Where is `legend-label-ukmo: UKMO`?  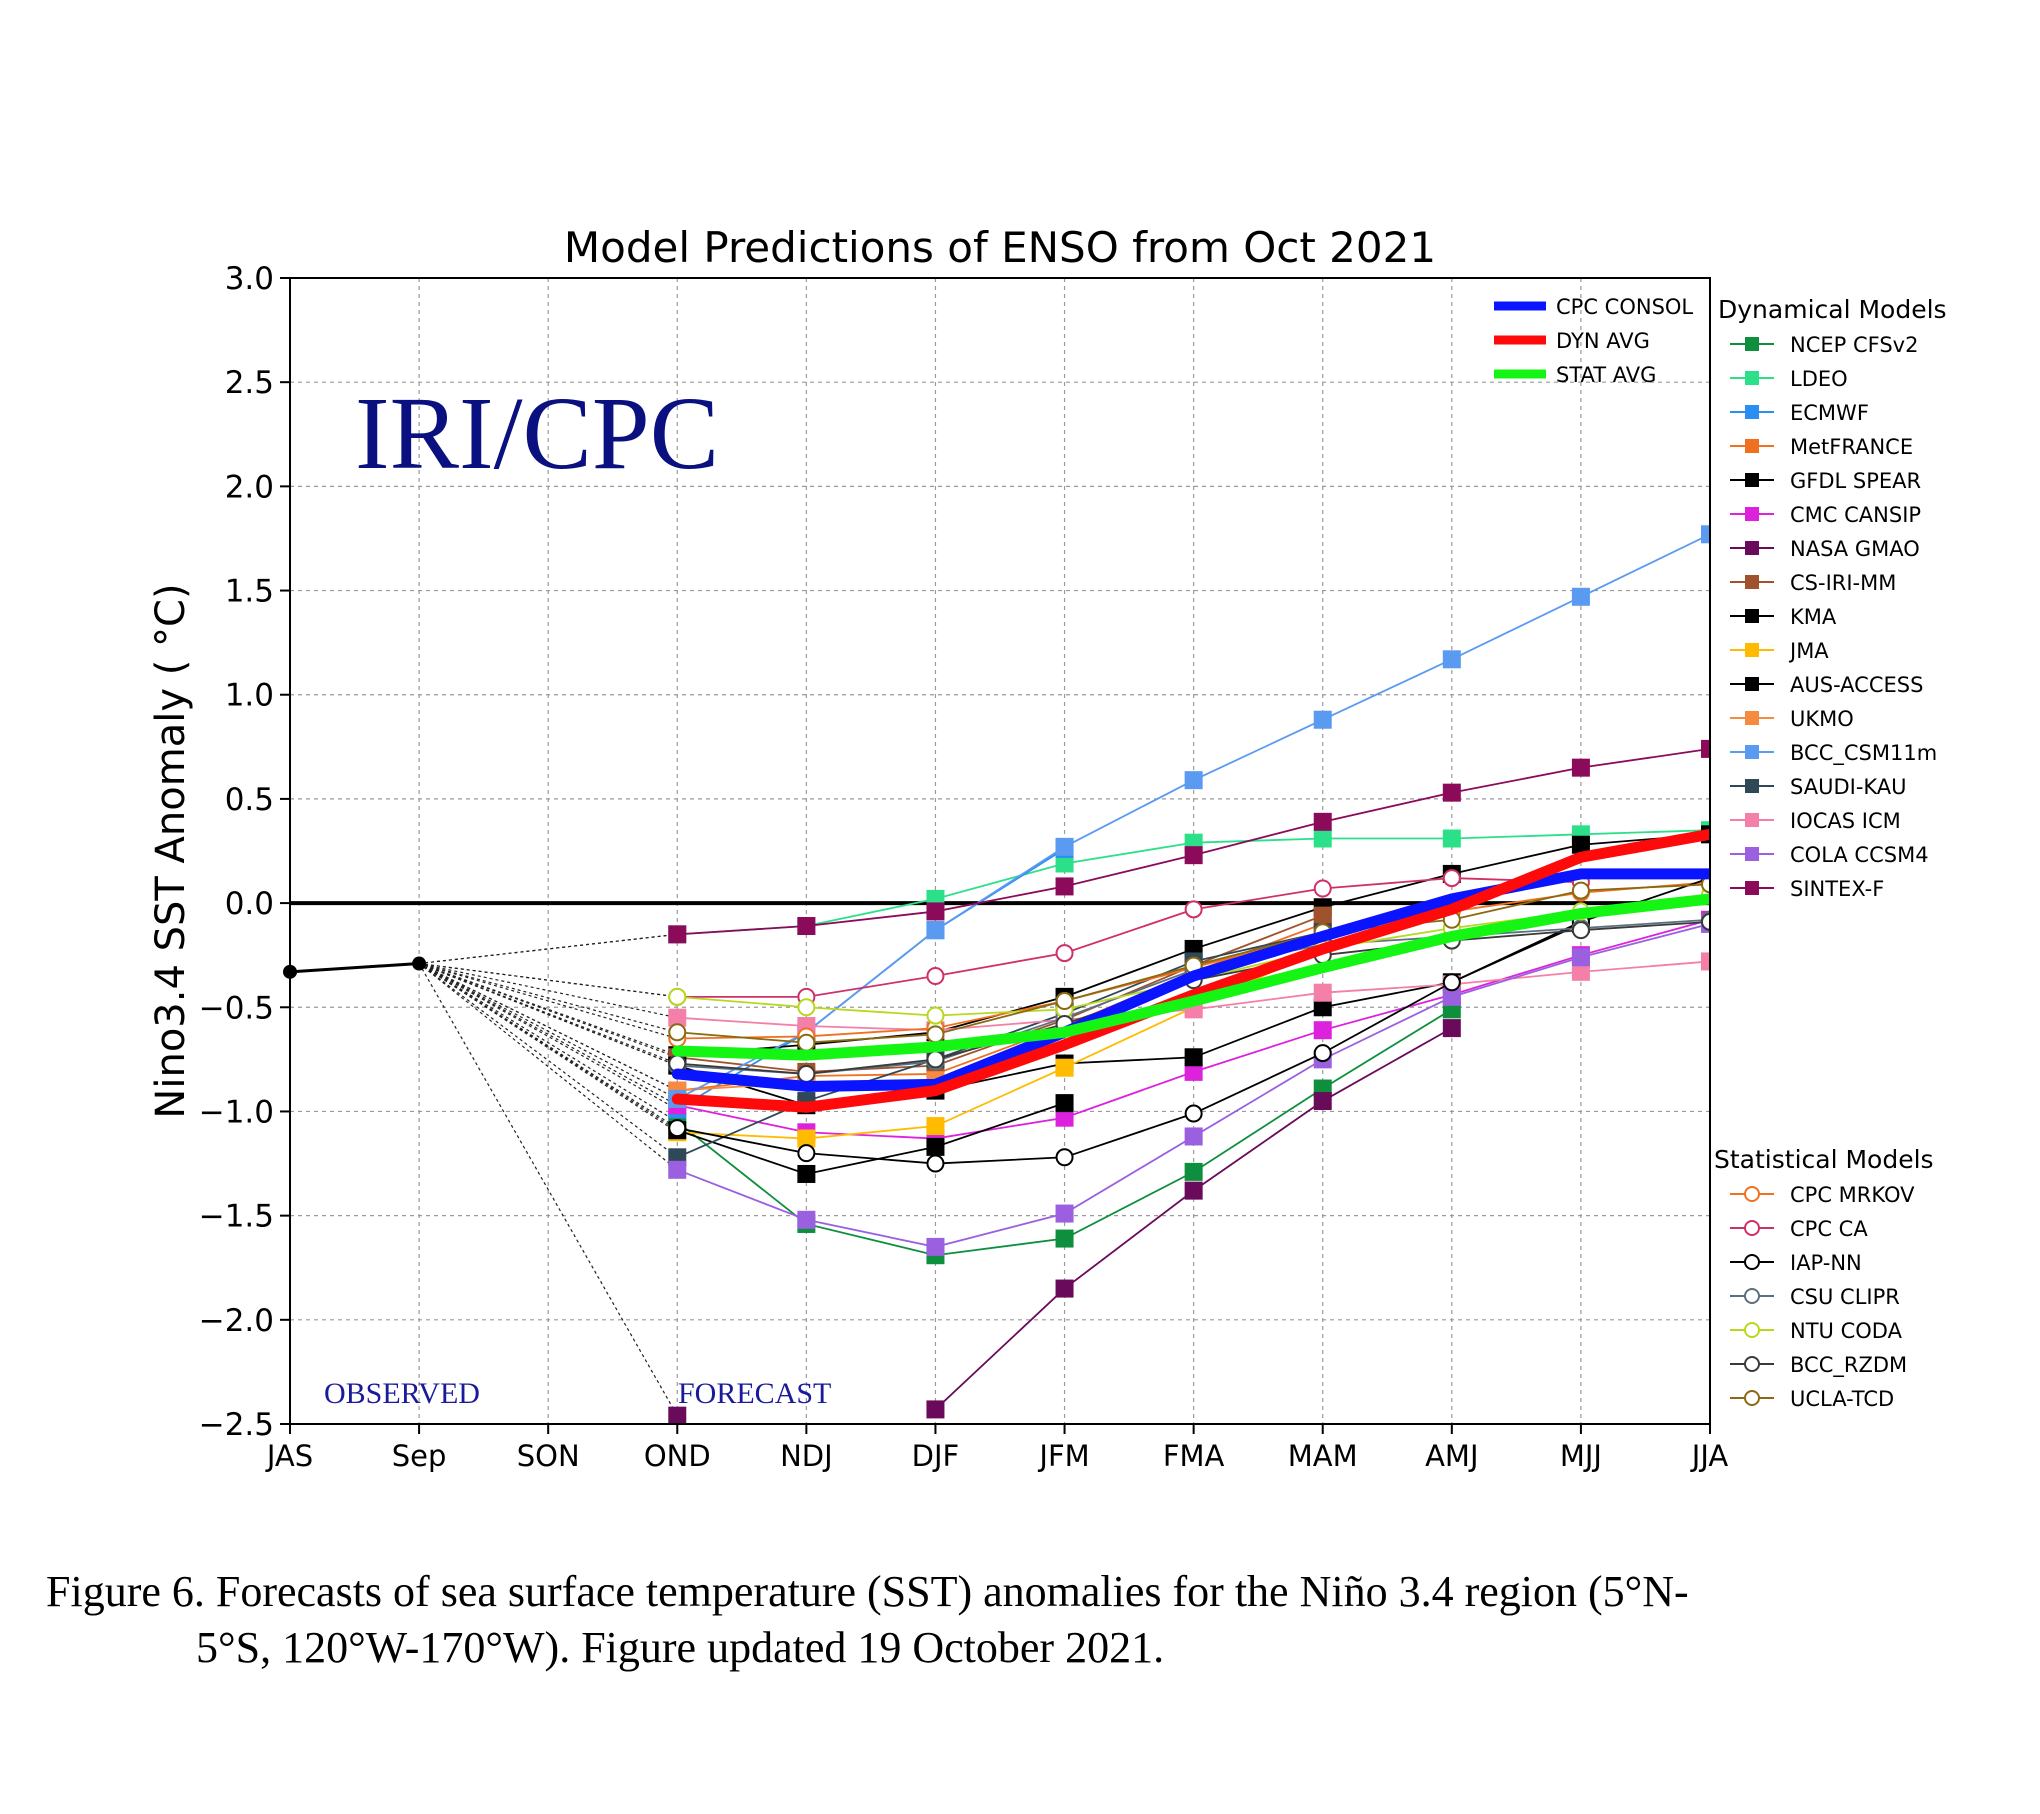 legend-label-ukmo: UKMO is located at coordinates (1822, 719).